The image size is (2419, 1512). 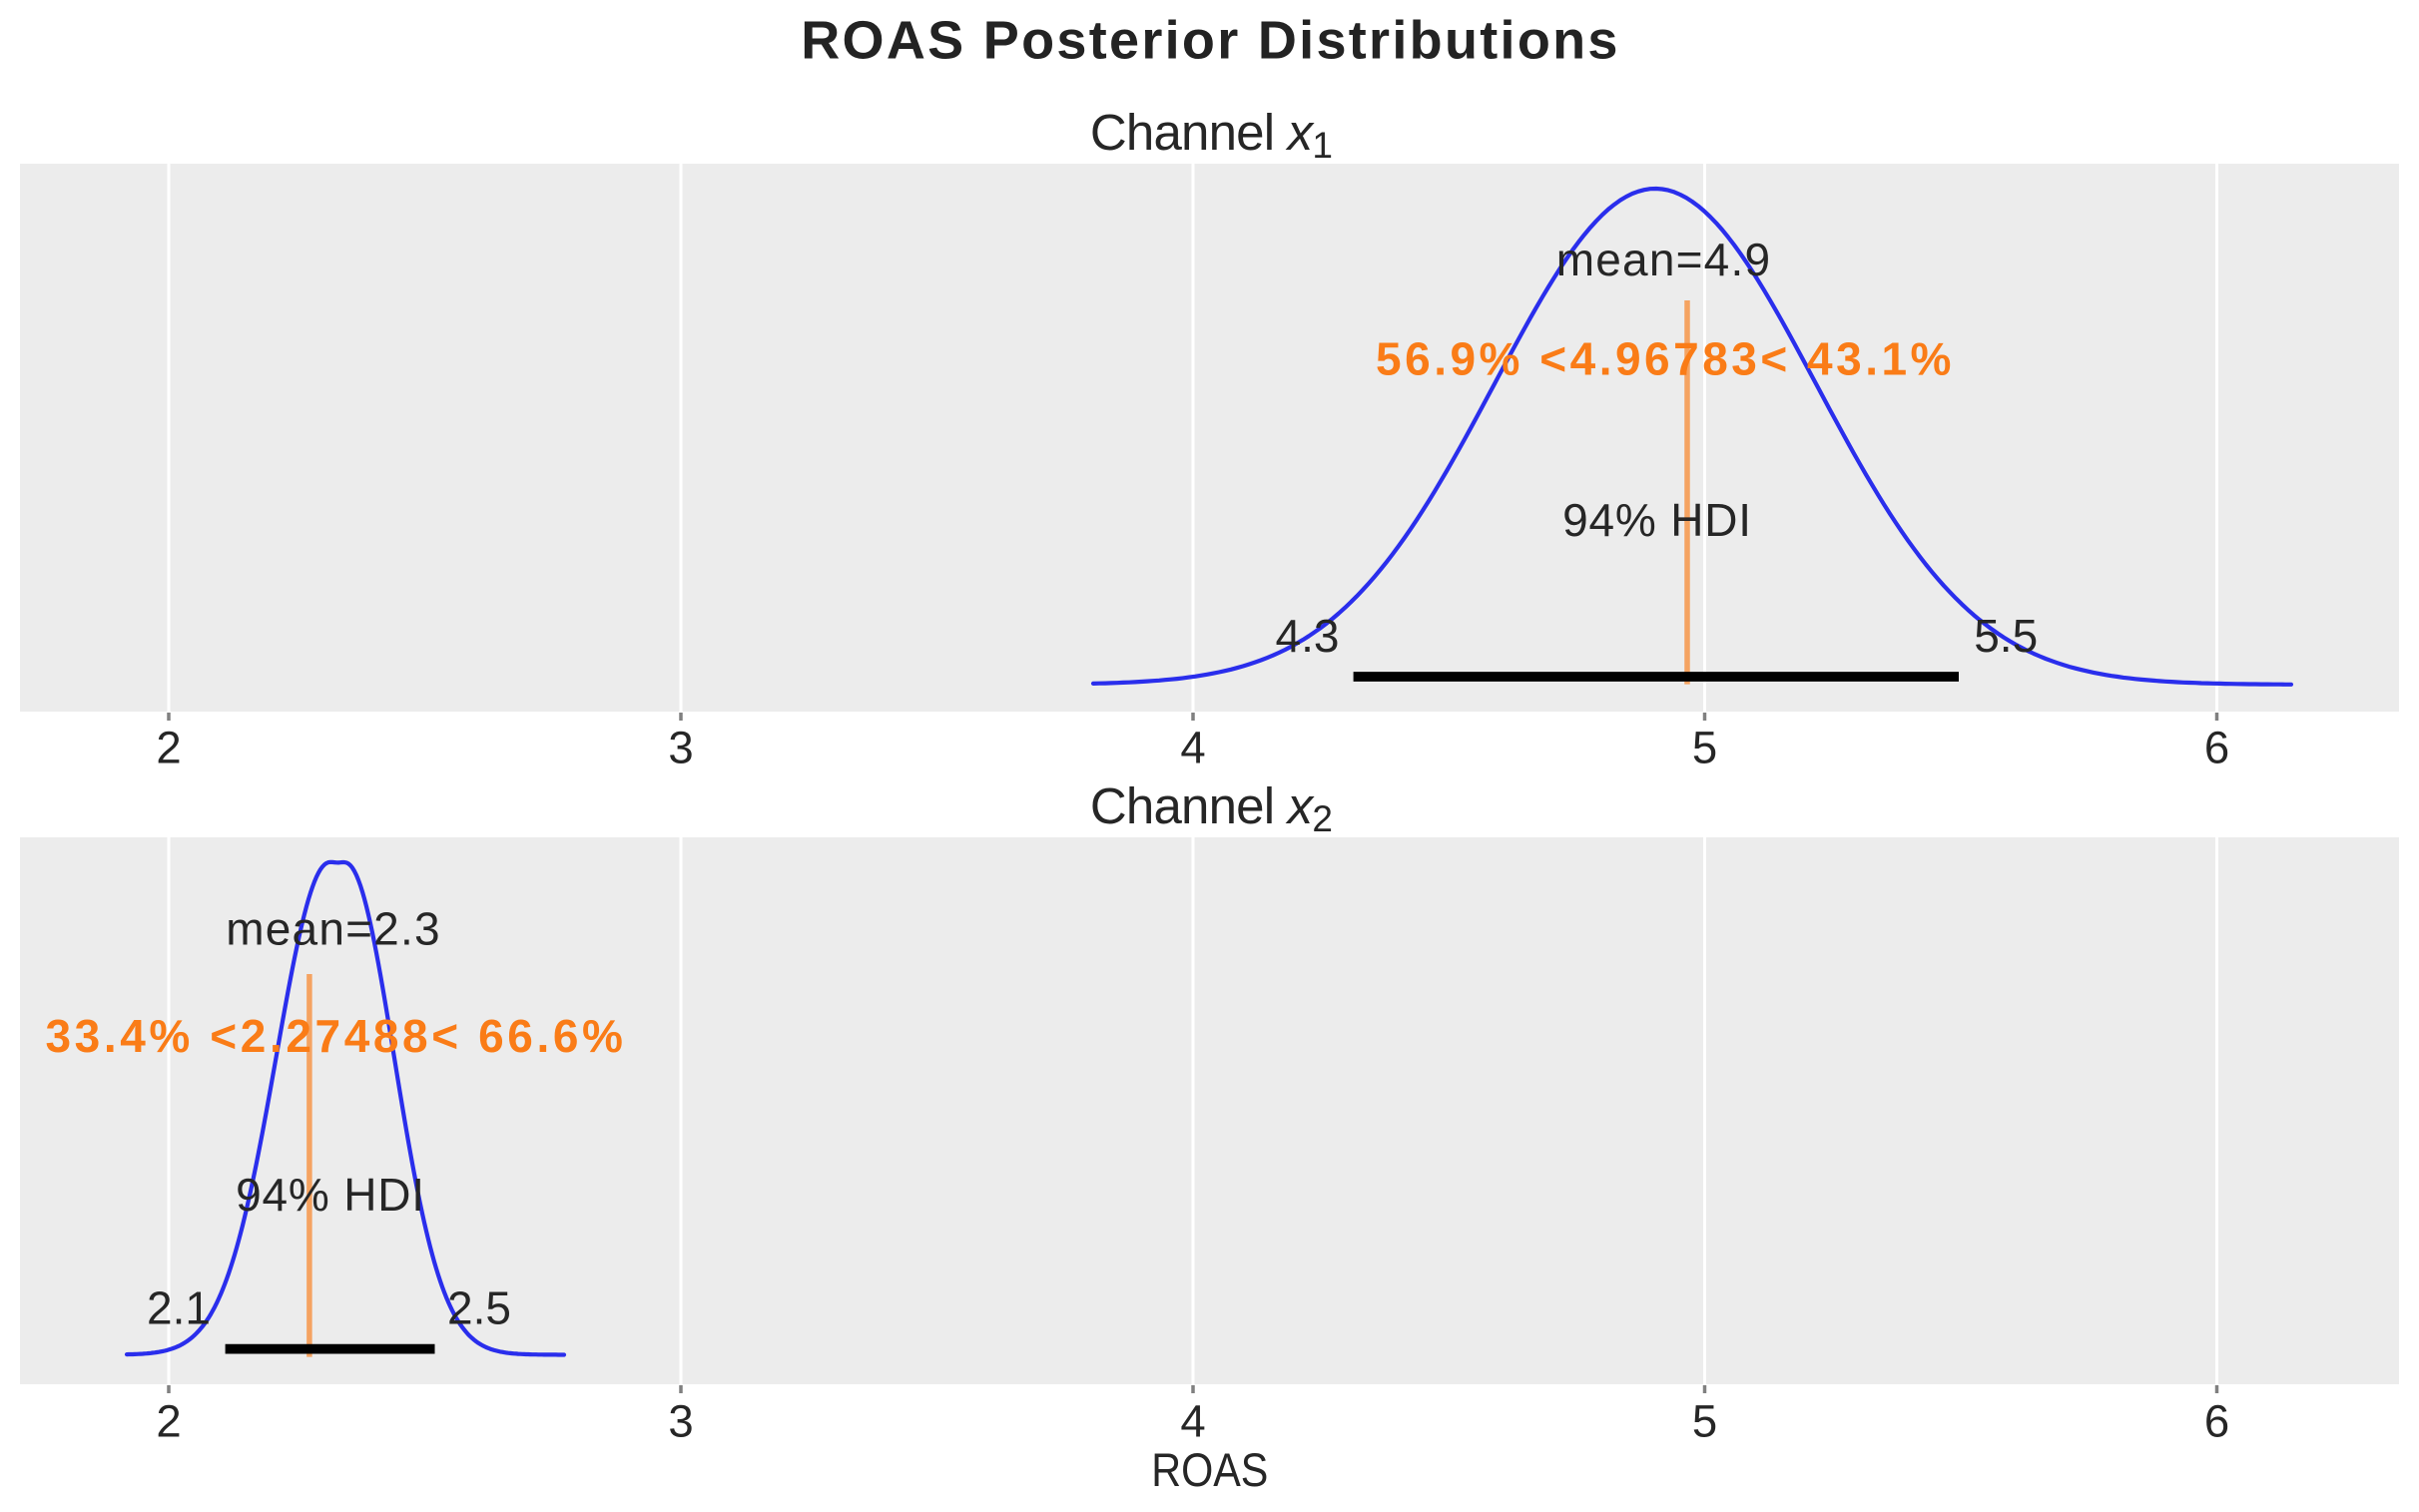 What do you see at coordinates (1210, 41) in the screenshot?
I see `svg-text: ROAS Posterior Distributions` at bounding box center [1210, 41].